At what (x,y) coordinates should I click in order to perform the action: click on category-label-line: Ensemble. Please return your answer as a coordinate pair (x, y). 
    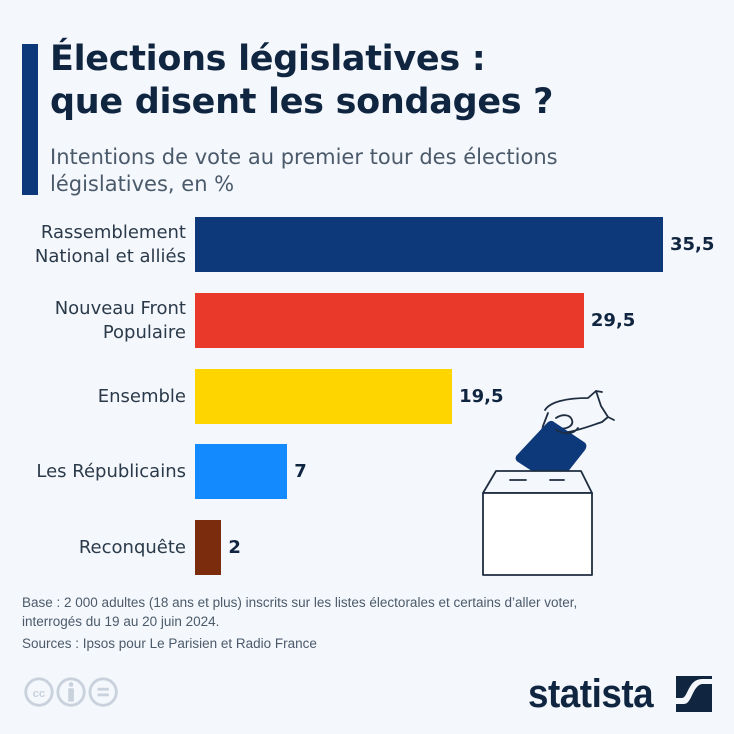
    Looking at the image, I should click on (141, 396).